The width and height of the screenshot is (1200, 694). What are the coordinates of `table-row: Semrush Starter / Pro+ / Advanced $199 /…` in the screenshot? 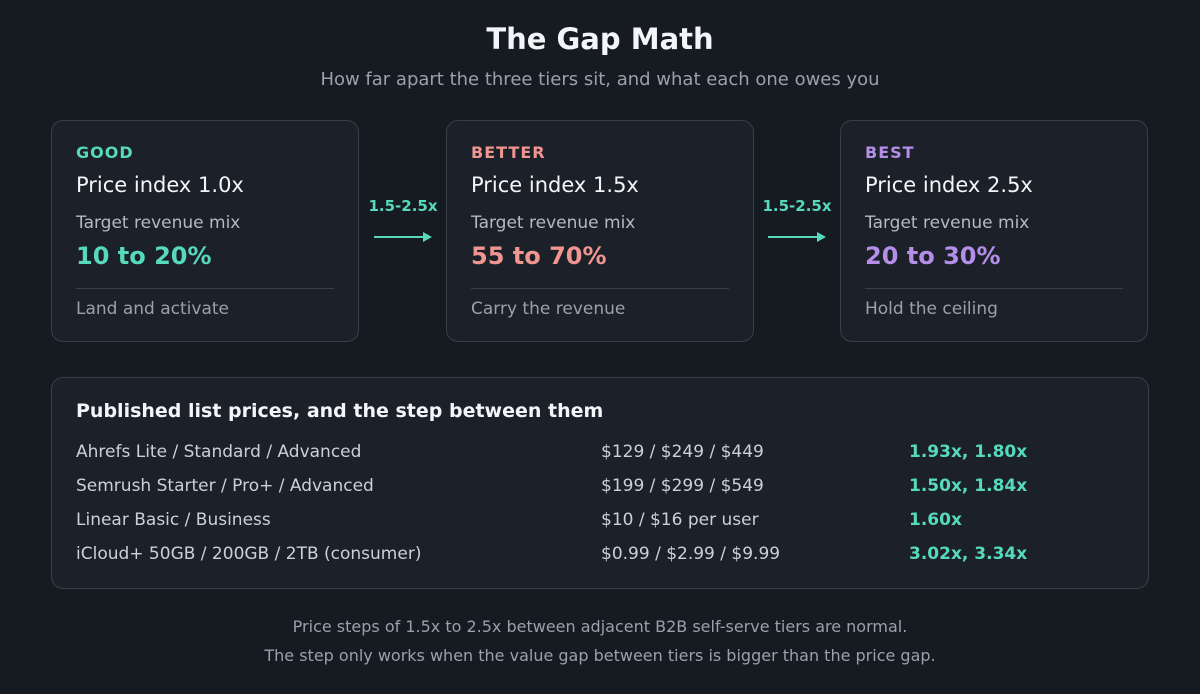 It's located at (601, 493).